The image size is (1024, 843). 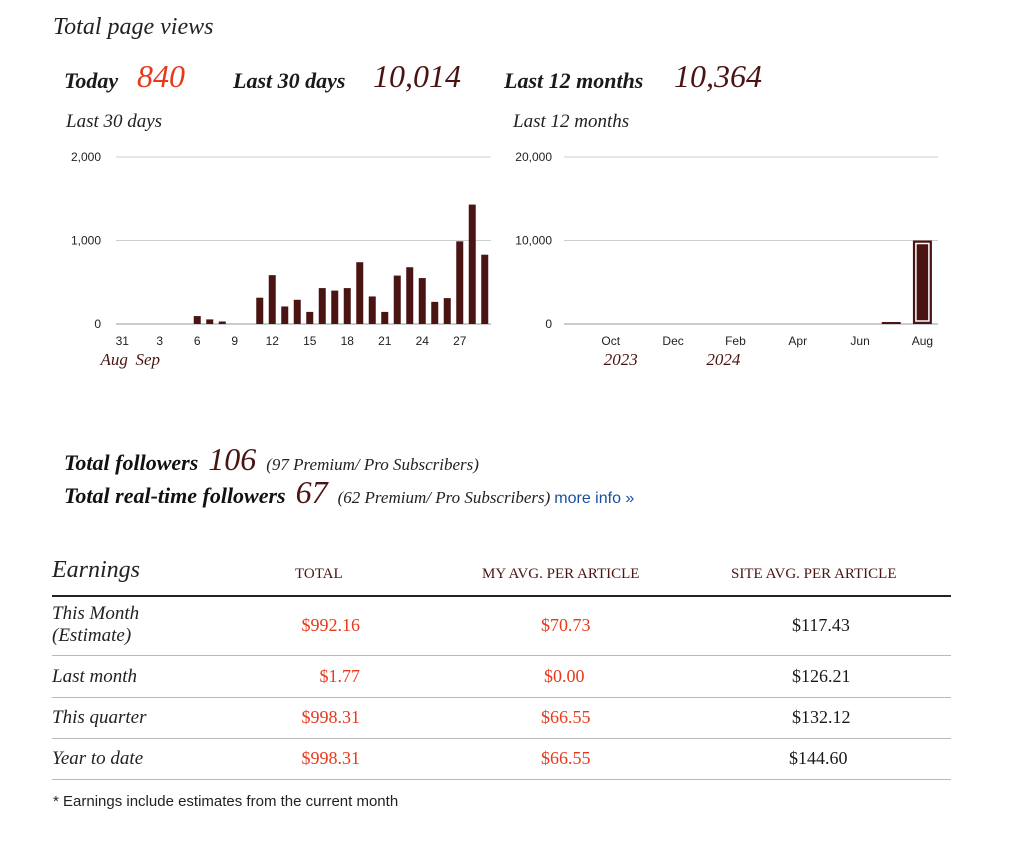 What do you see at coordinates (131, 462) in the screenshot?
I see `total-followers-label: Total followers` at bounding box center [131, 462].